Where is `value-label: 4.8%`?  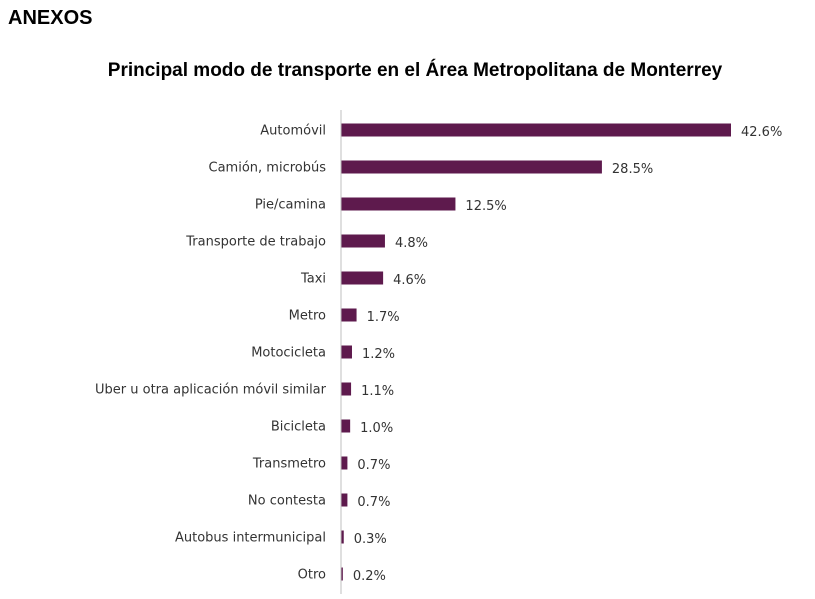 value-label: 4.8% is located at coordinates (411, 243).